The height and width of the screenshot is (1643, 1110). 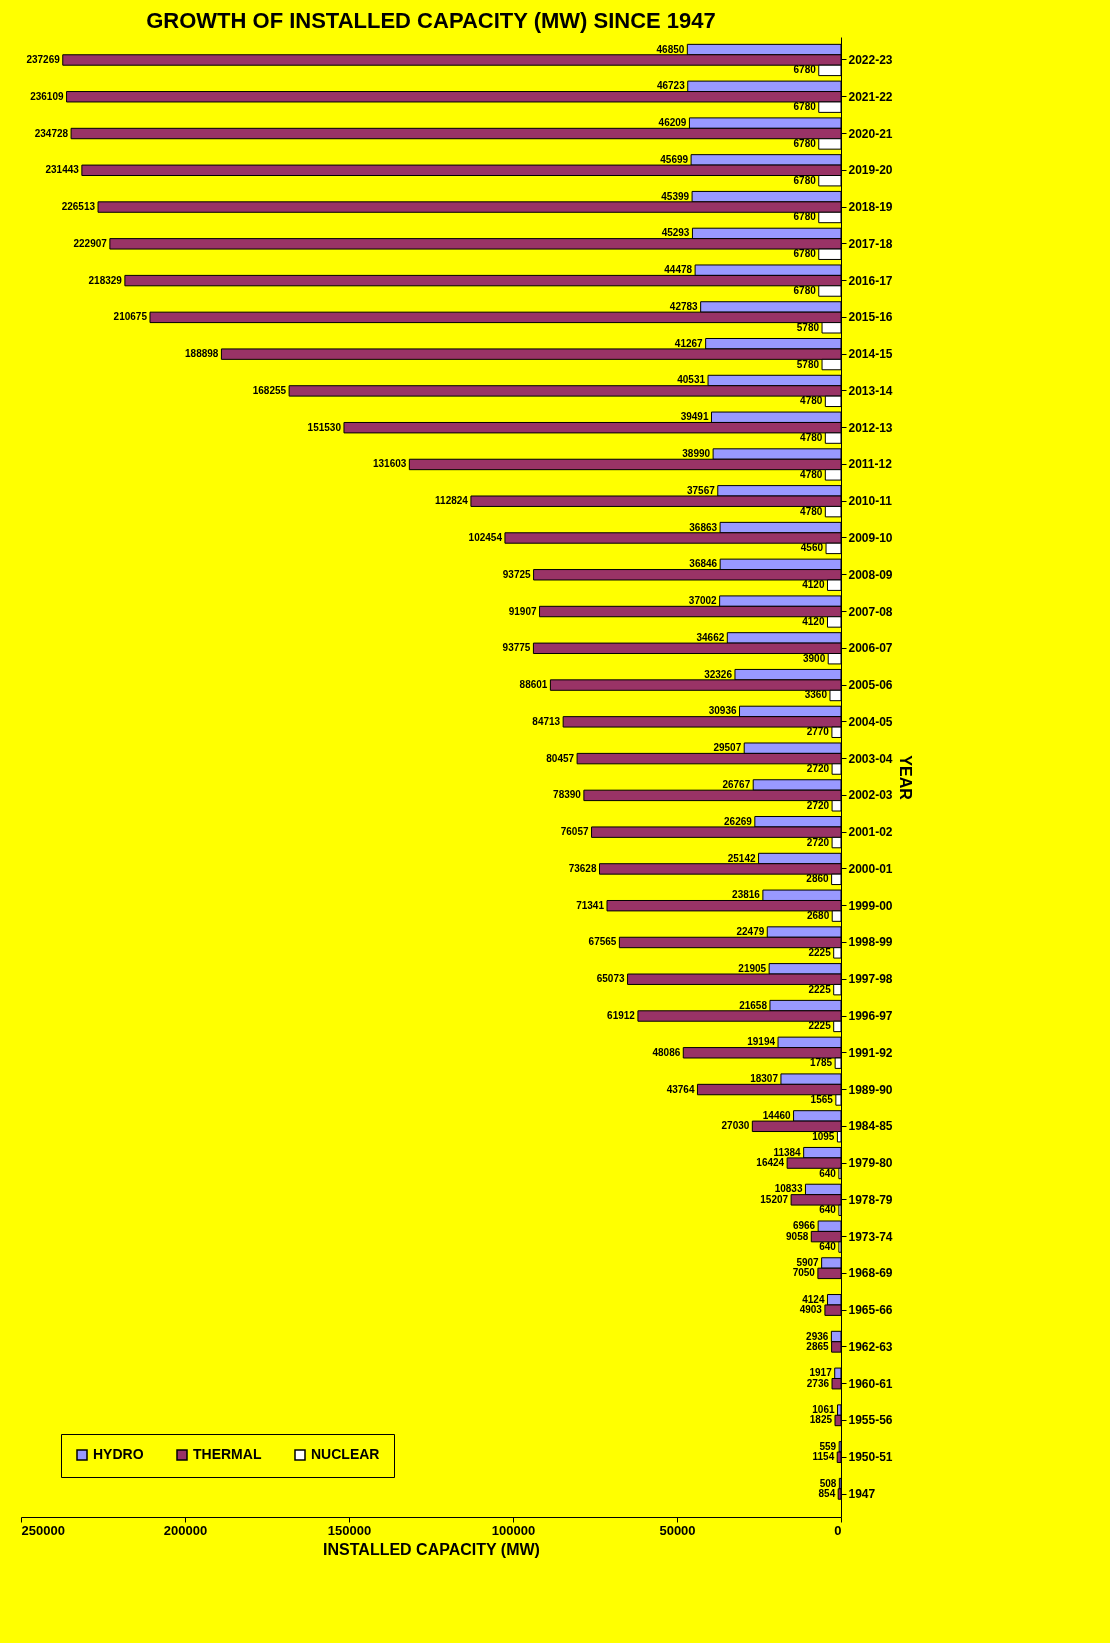 What do you see at coordinates (47, 96) in the screenshot?
I see `data-label: 236109` at bounding box center [47, 96].